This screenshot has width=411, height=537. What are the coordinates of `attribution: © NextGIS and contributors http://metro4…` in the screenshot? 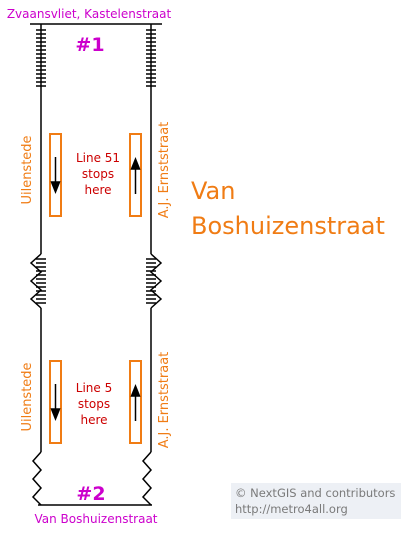 It's located at (316, 501).